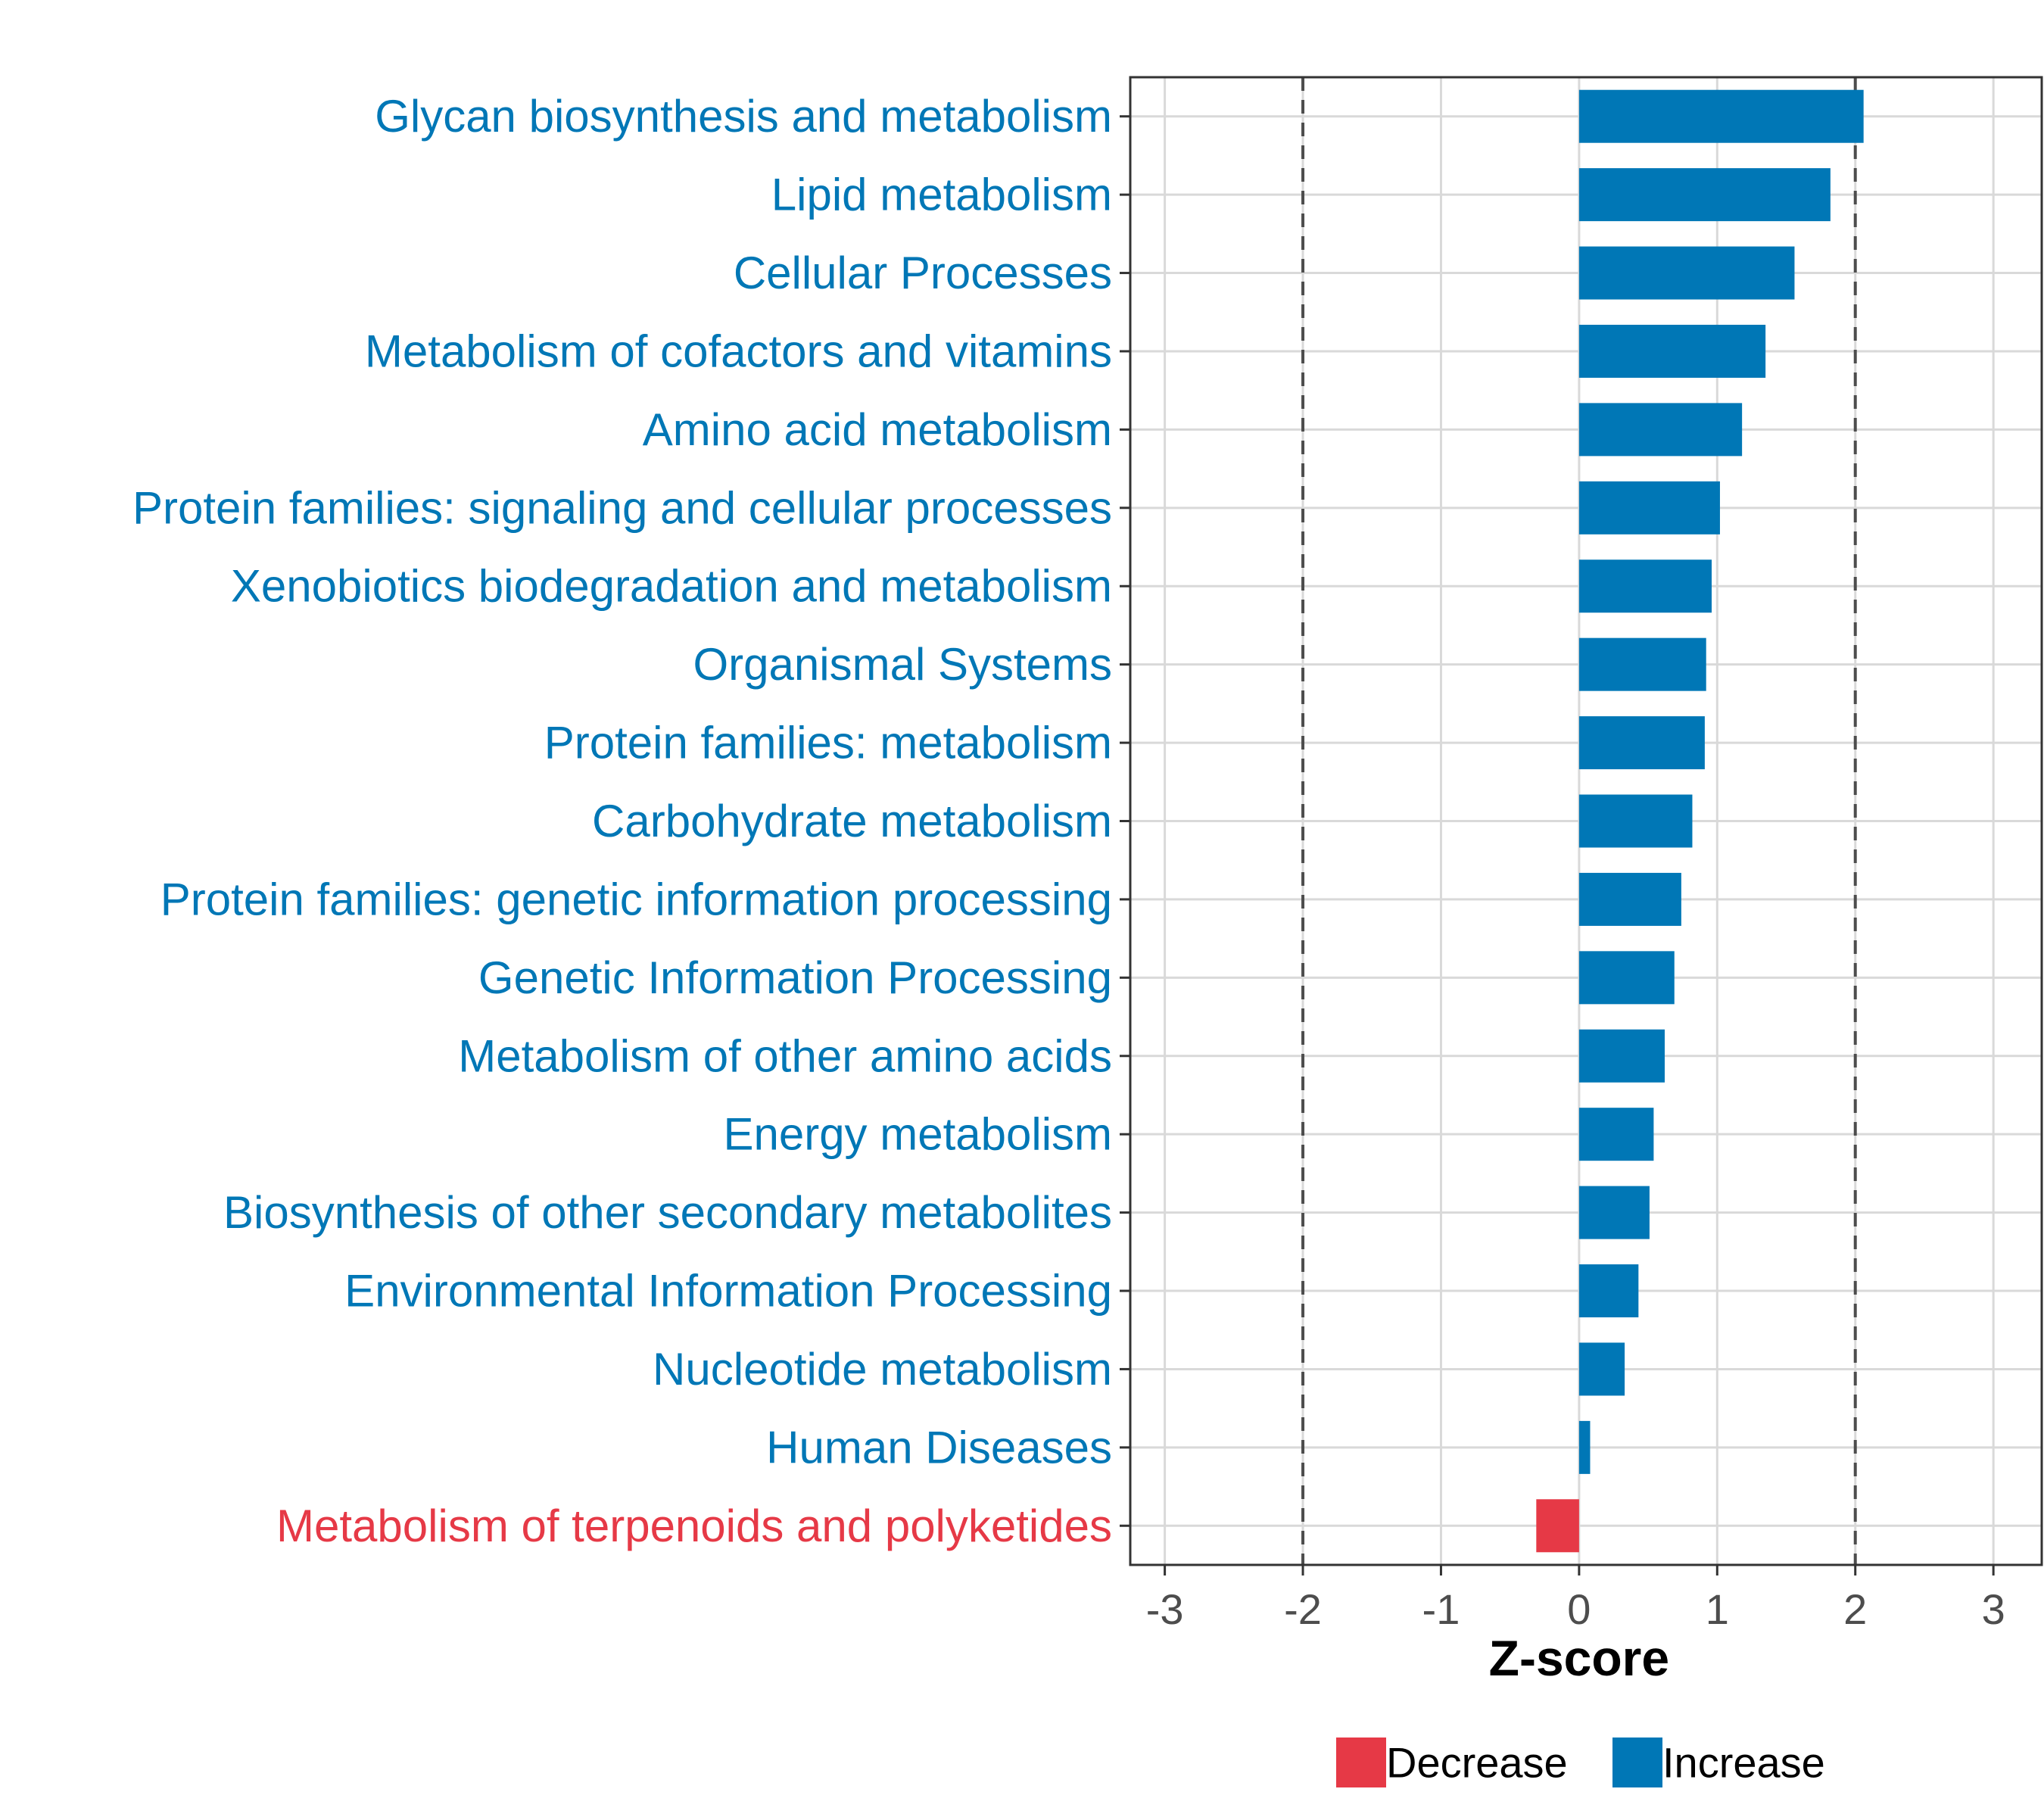 Image resolution: width=2044 pixels, height=1817 pixels. I want to click on category-label-11: Genetic Information Processing, so click(795, 977).